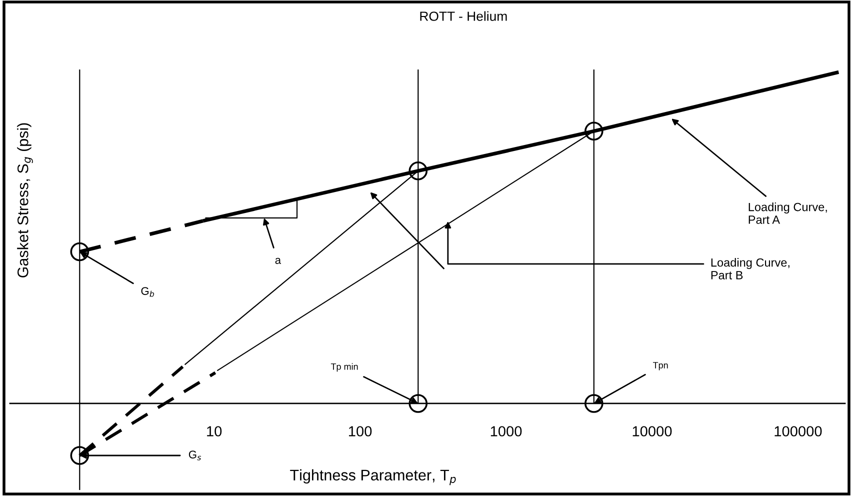 The height and width of the screenshot is (496, 853). What do you see at coordinates (214, 431) in the screenshot?
I see `x-tick-label: 10` at bounding box center [214, 431].